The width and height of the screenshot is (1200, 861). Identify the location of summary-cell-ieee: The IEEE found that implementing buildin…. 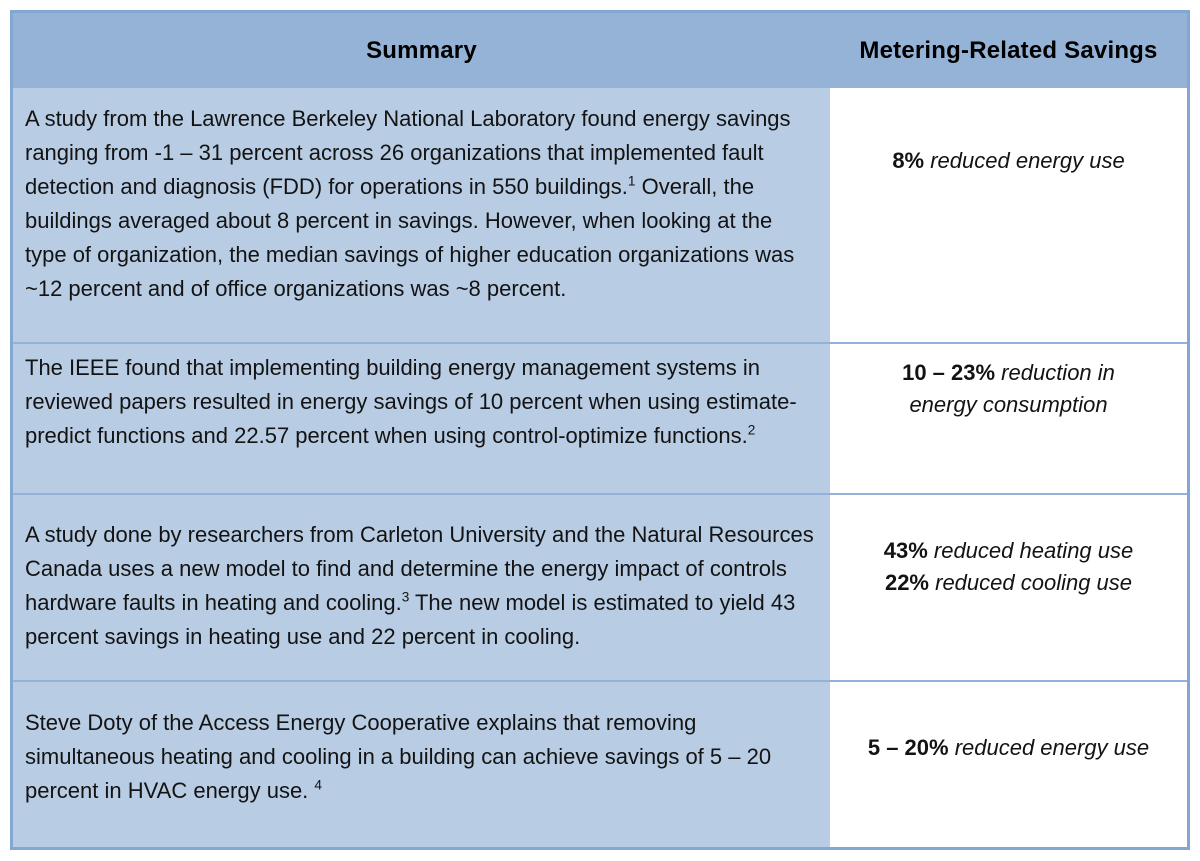
(421, 418).